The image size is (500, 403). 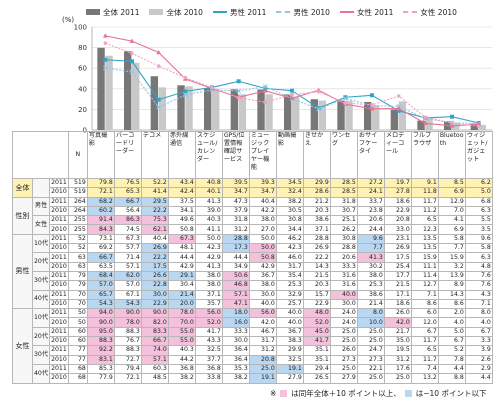 What do you see at coordinates (100, 248) in the screenshot?
I see `value-cell: 69.2` at bounding box center [100, 248].